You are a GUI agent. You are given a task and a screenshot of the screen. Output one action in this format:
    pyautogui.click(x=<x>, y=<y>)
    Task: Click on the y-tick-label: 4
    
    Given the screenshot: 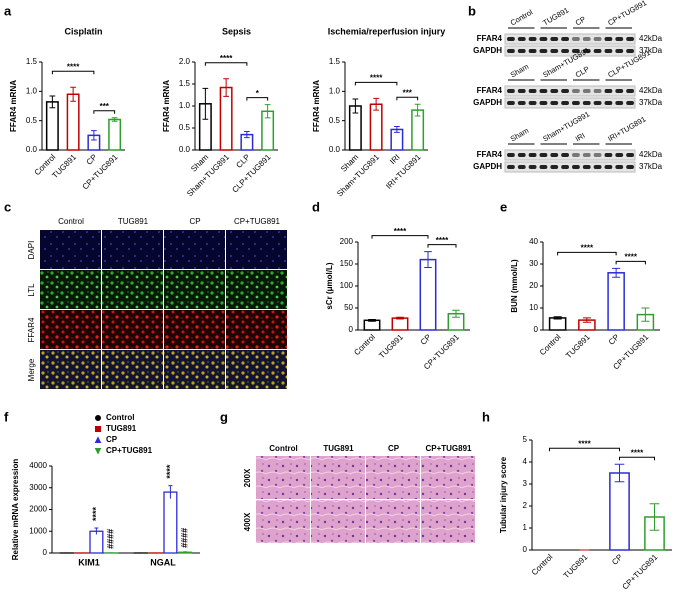 What is the action you would take?
    pyautogui.click(x=525, y=461)
    